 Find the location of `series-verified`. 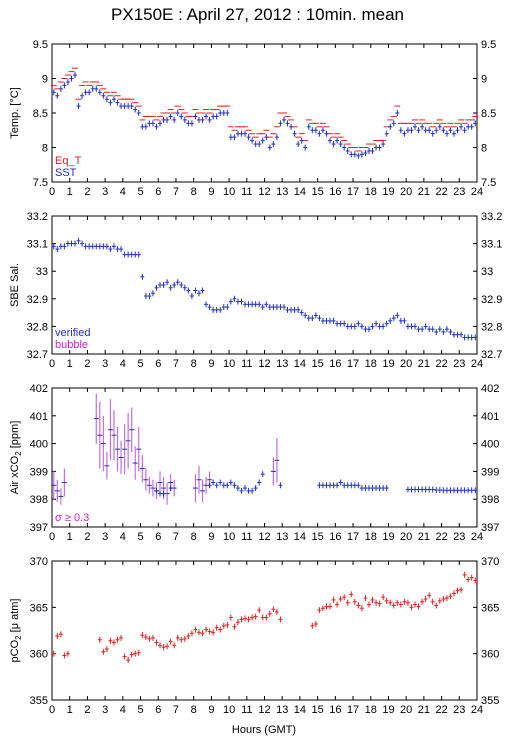

series-verified is located at coordinates (264, 289).